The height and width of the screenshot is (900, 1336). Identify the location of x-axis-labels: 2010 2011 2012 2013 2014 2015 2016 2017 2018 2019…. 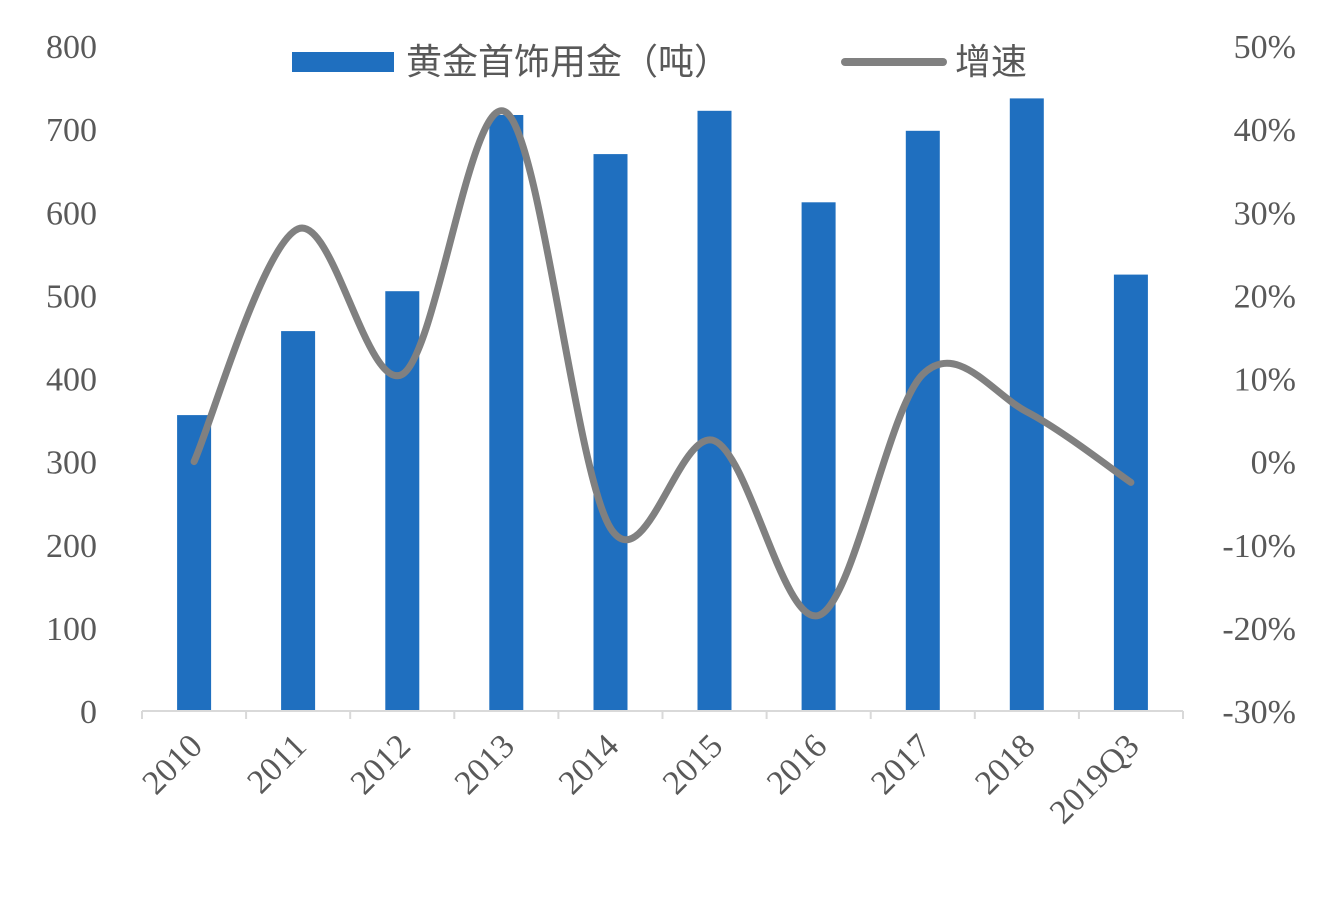
(641, 779).